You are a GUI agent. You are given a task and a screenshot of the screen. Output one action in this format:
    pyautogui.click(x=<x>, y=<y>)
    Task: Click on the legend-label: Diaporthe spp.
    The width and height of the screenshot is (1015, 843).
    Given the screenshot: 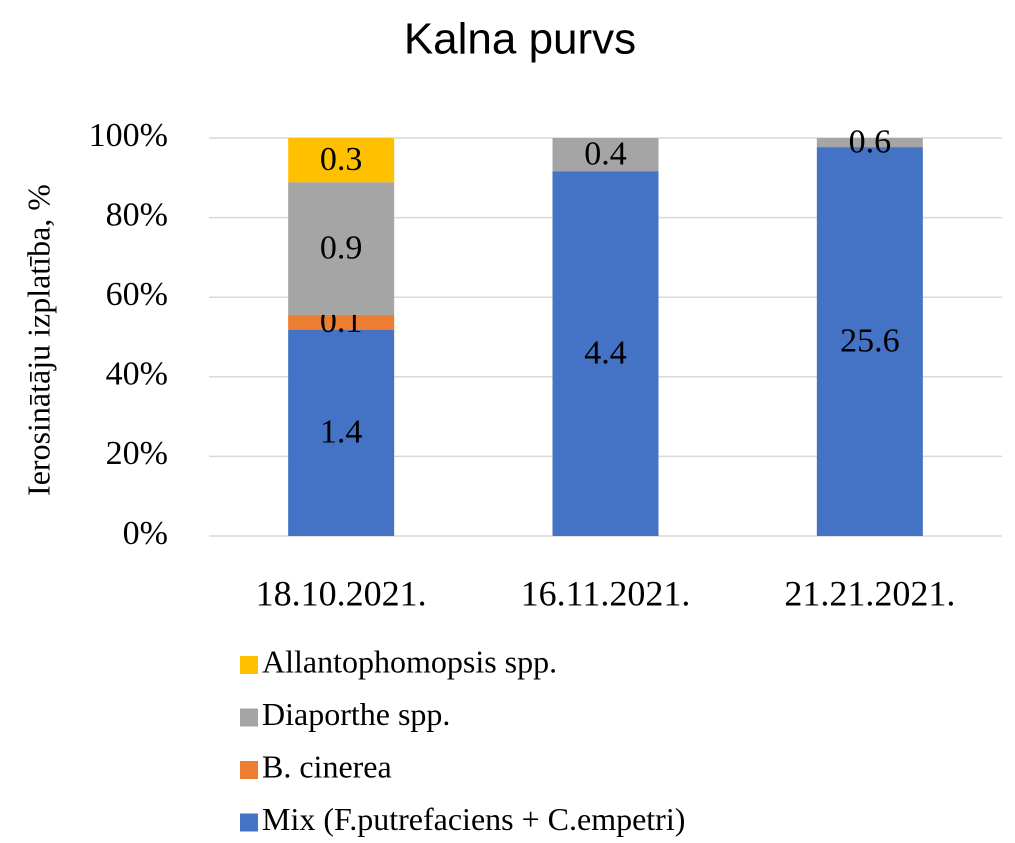 What is the action you would take?
    pyautogui.click(x=356, y=714)
    